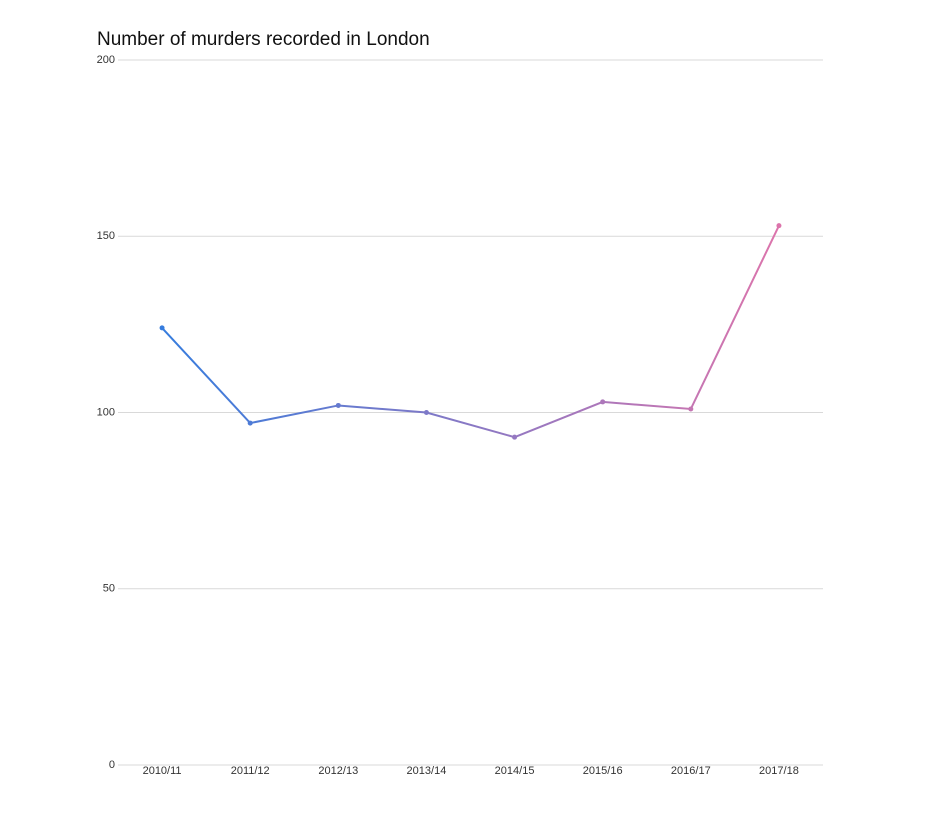  Describe the element at coordinates (112, 765) in the screenshot. I see `y-tick-label: 0` at that location.